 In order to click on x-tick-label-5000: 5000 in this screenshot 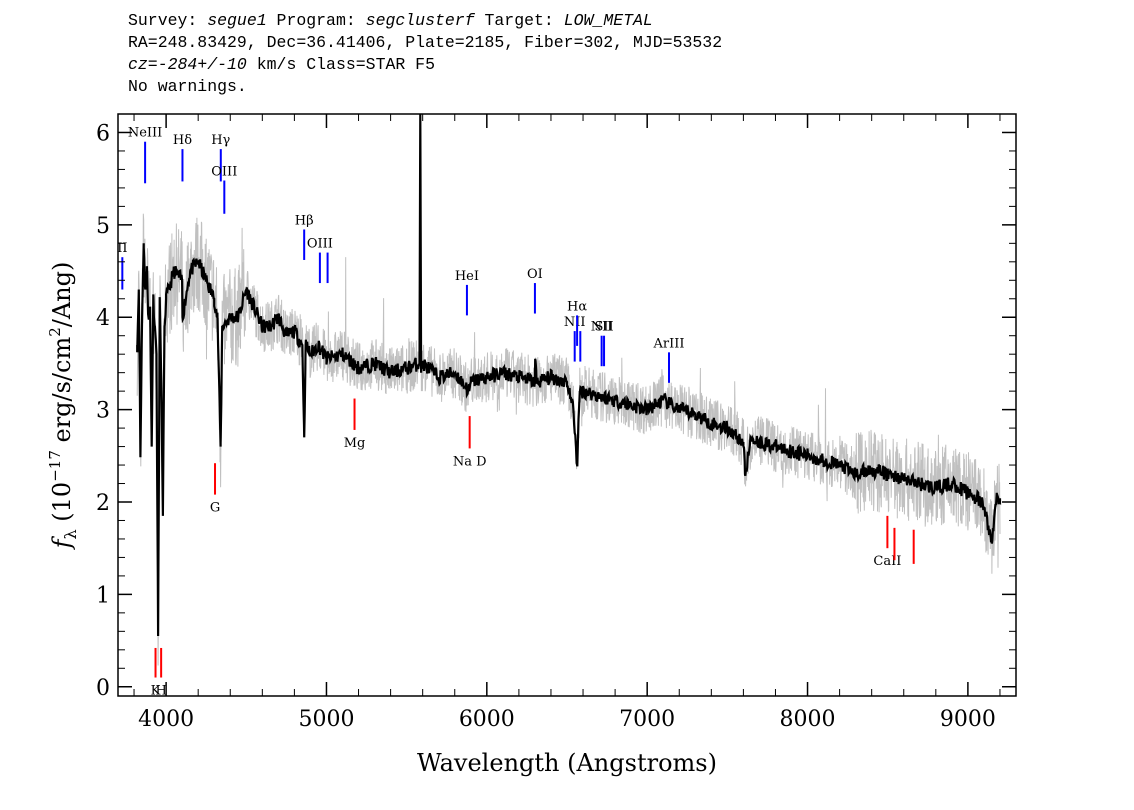, I will do `click(326, 719)`.